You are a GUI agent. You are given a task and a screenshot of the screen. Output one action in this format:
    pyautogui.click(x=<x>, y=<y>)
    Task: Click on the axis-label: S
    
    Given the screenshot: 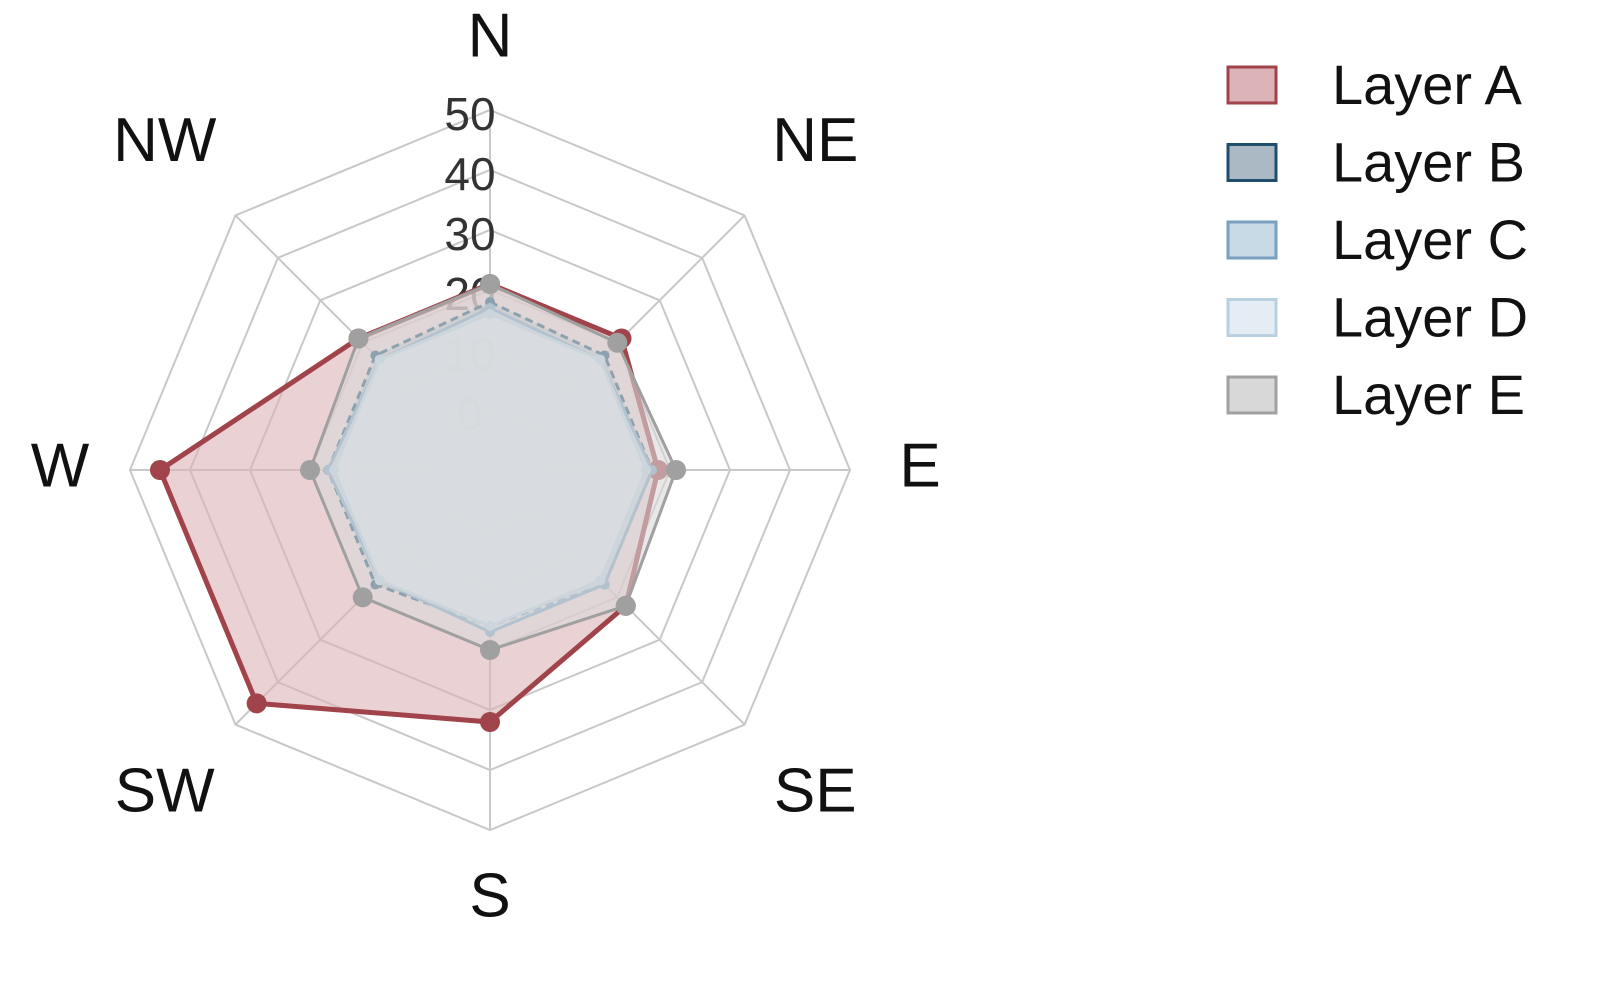 What is the action you would take?
    pyautogui.click(x=489, y=895)
    